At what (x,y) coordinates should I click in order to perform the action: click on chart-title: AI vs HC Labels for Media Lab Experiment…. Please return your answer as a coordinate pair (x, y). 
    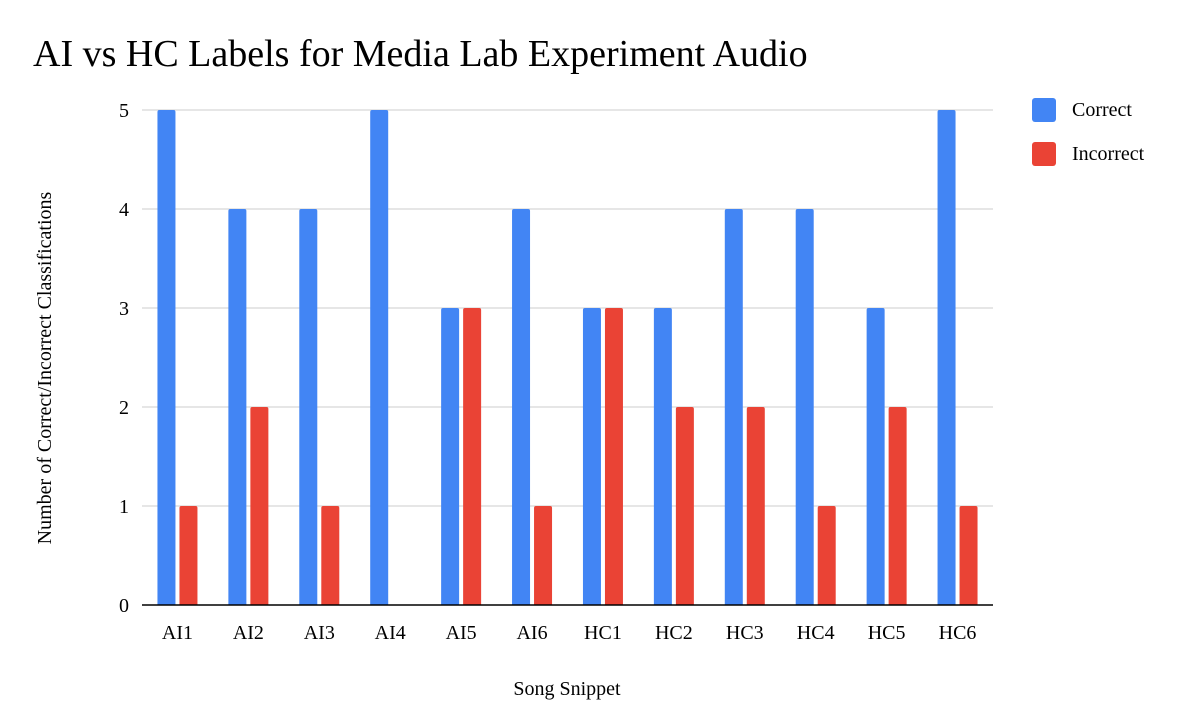
    Looking at the image, I should click on (420, 54).